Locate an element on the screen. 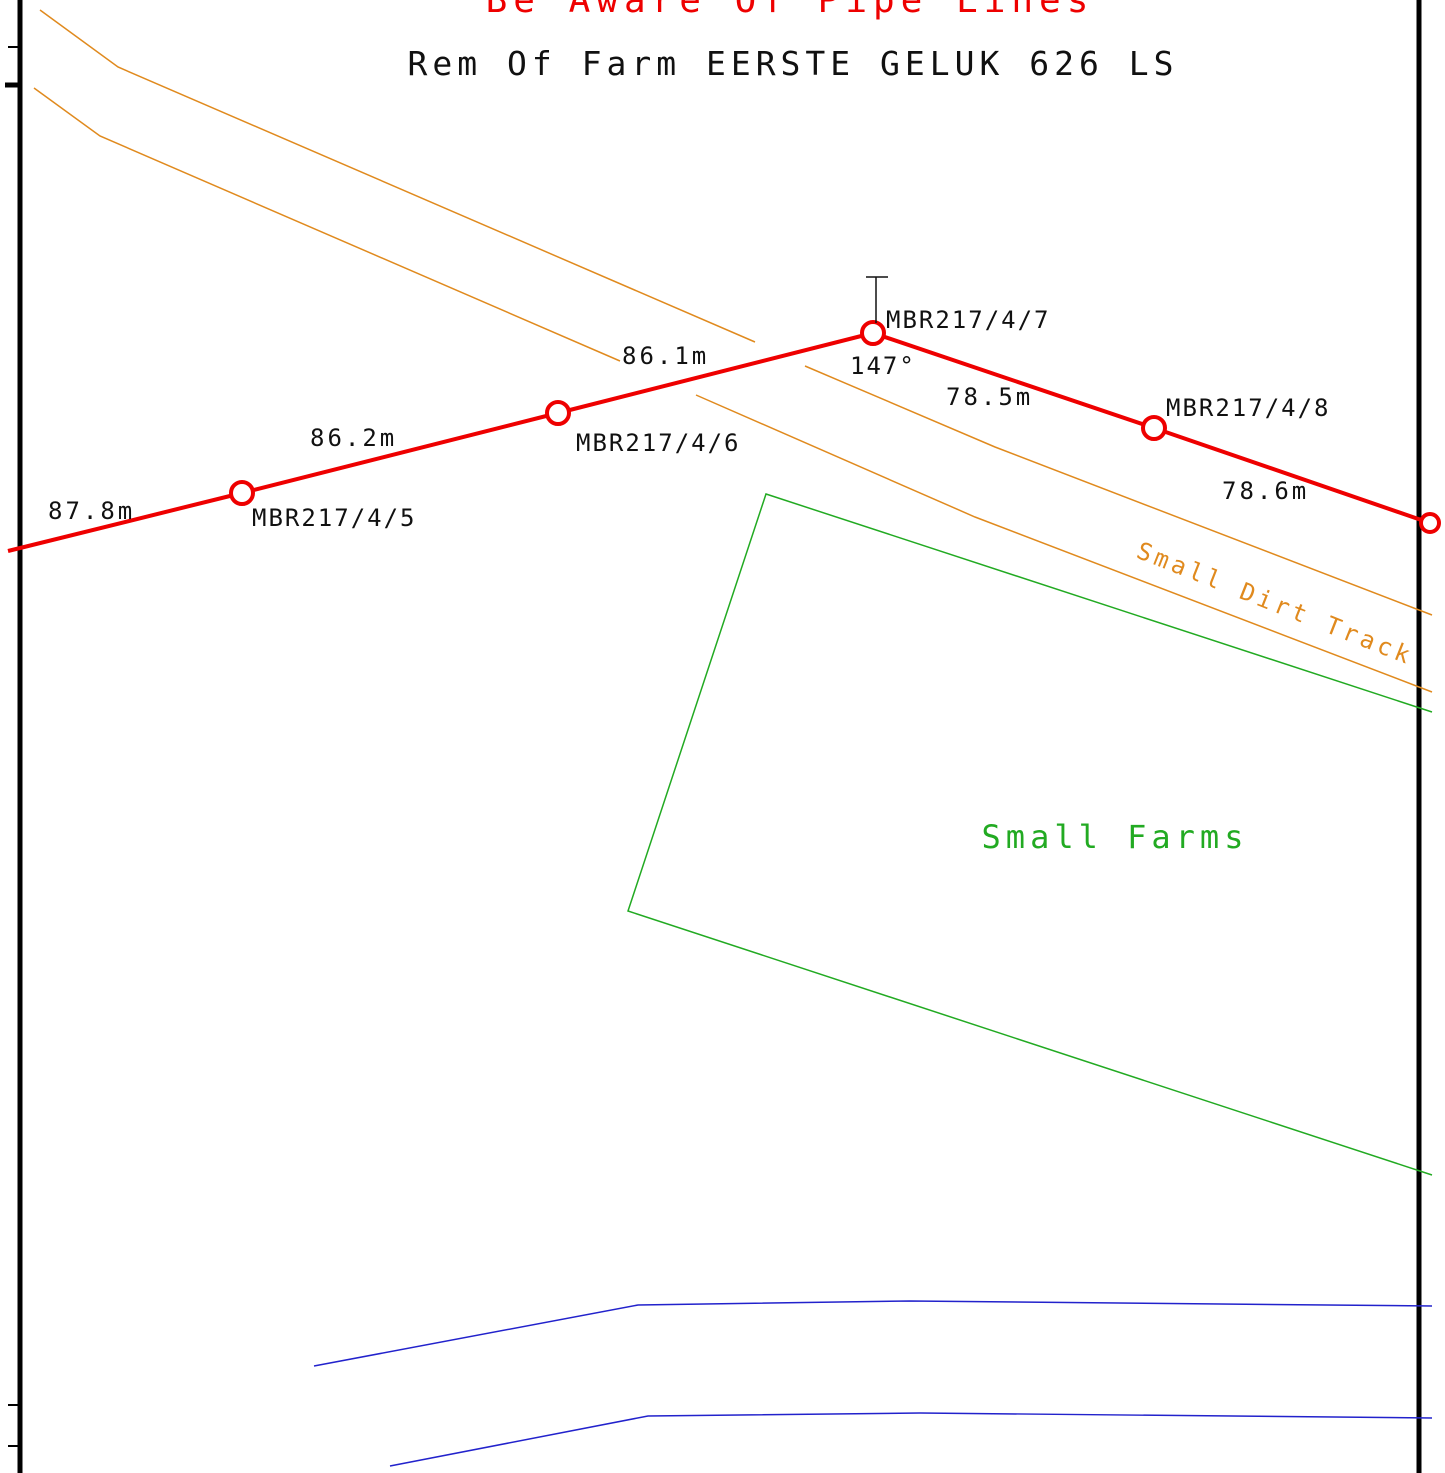 The image size is (1445, 1473). pipeline-route is located at coordinates (719, 441).